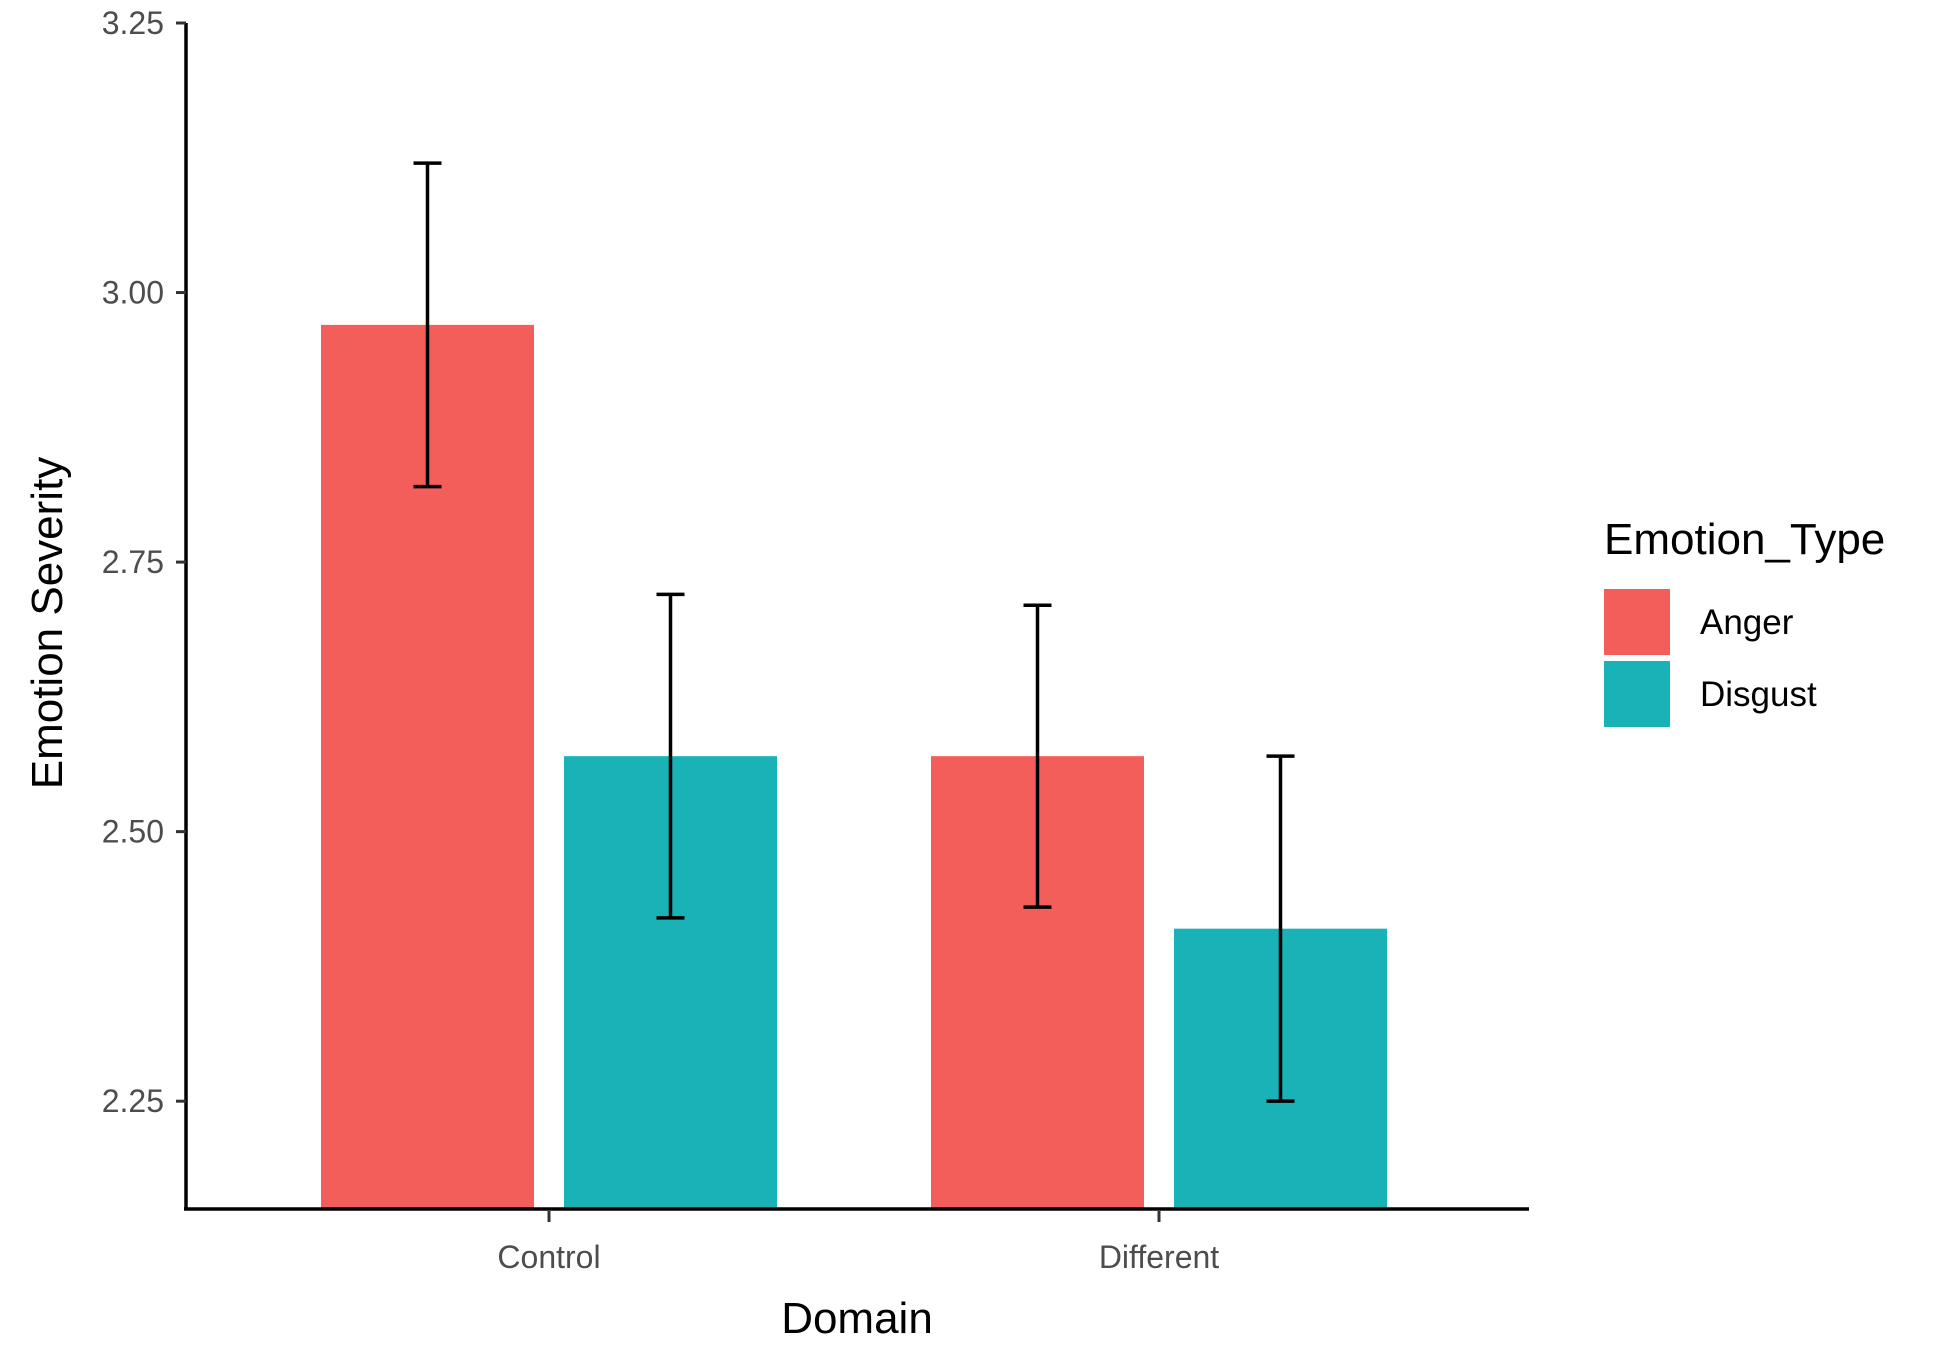 The width and height of the screenshot is (1950, 1350). I want to click on legend-item-disgust: Disgust, so click(1710, 694).